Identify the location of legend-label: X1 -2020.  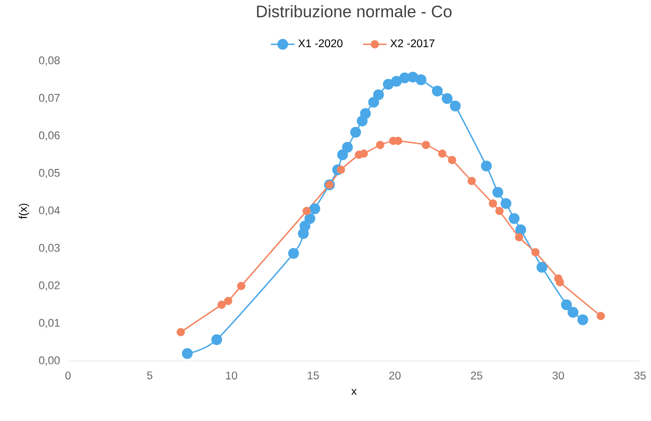
(320, 43).